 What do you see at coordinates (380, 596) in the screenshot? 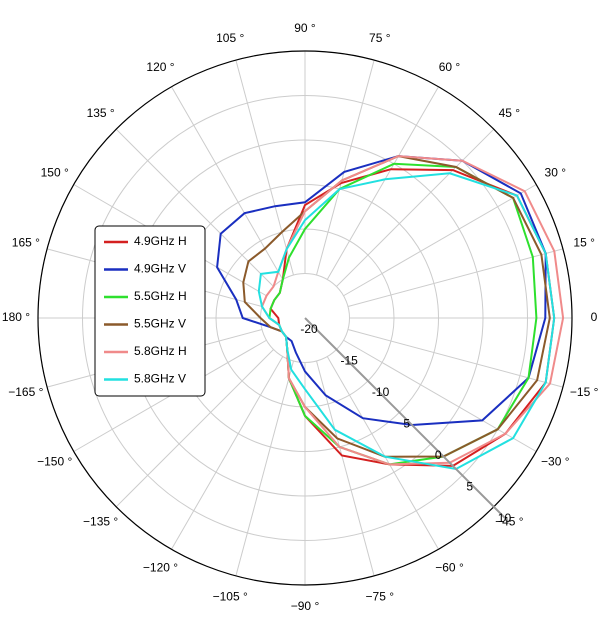
I see `angle-label: −75 °` at bounding box center [380, 596].